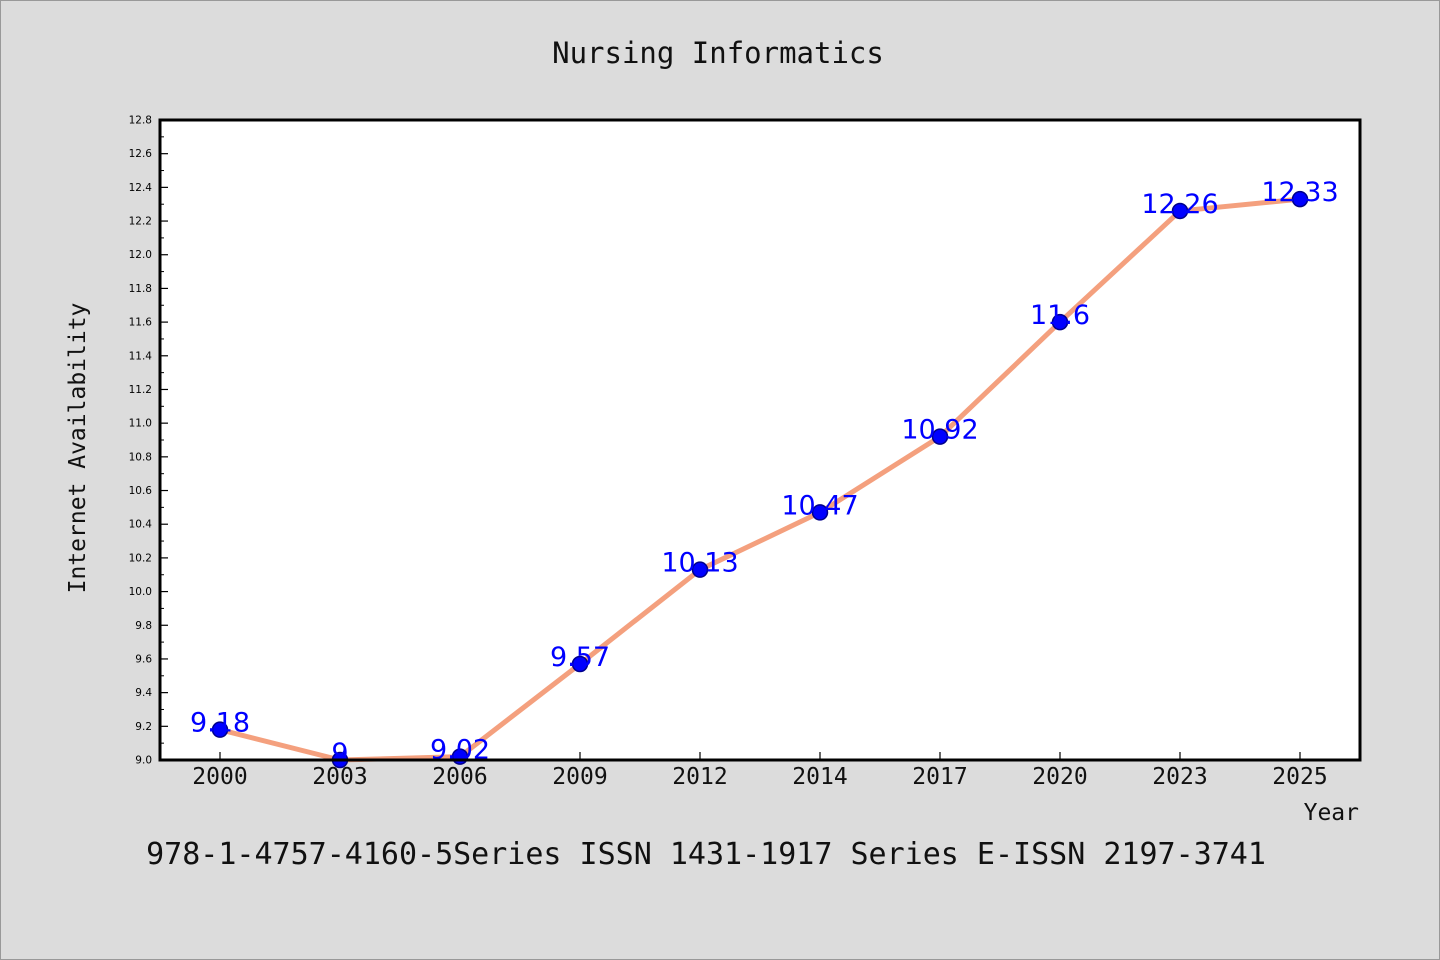  Describe the element at coordinates (141, 188) in the screenshot. I see `y-tick-label: 12.4` at that location.